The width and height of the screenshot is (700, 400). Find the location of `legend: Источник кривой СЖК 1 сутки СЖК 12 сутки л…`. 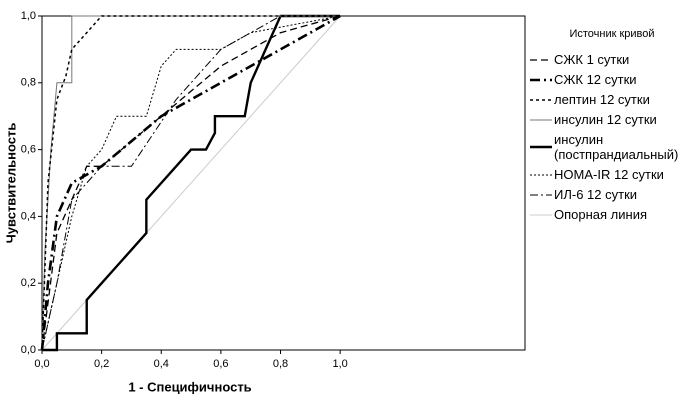

legend: Источник кривой СЖК 1 сутки СЖК 12 сутки л… is located at coordinates (612, 127).